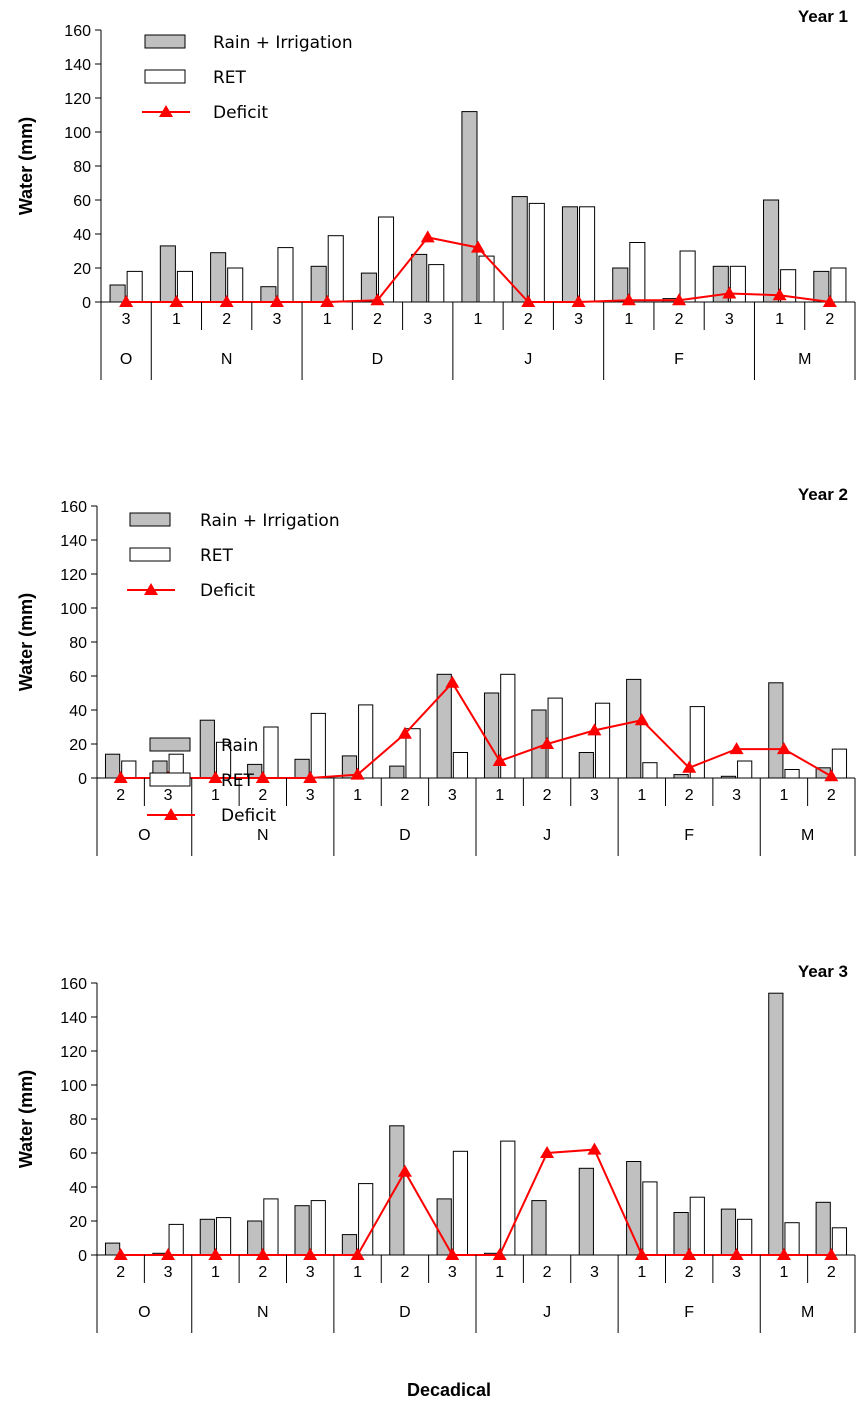 The image size is (857, 1409). Describe the element at coordinates (804, 359) in the screenshot. I see `month-label: M` at that location.